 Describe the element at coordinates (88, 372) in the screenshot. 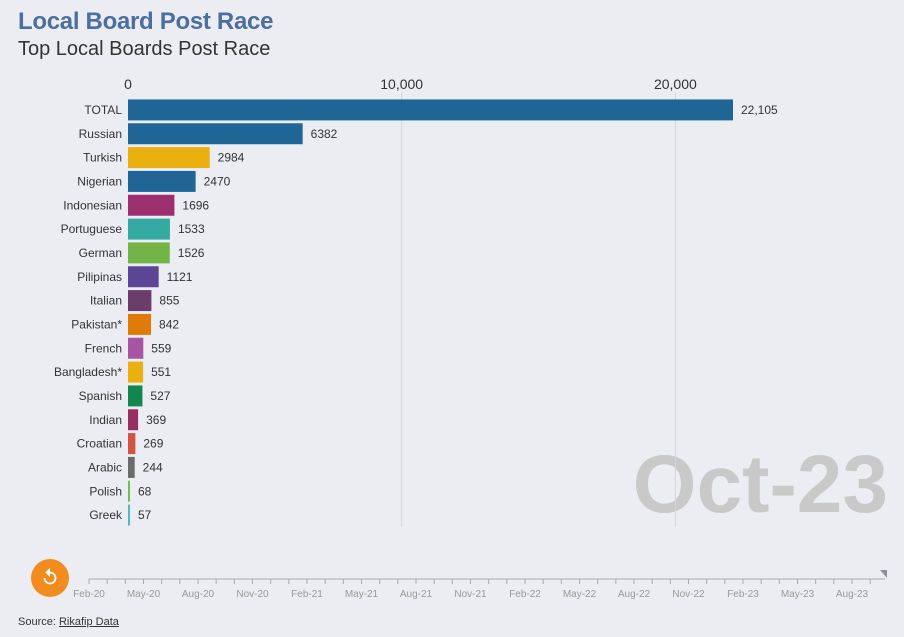

I see `category-label: Bangladesh*` at that location.